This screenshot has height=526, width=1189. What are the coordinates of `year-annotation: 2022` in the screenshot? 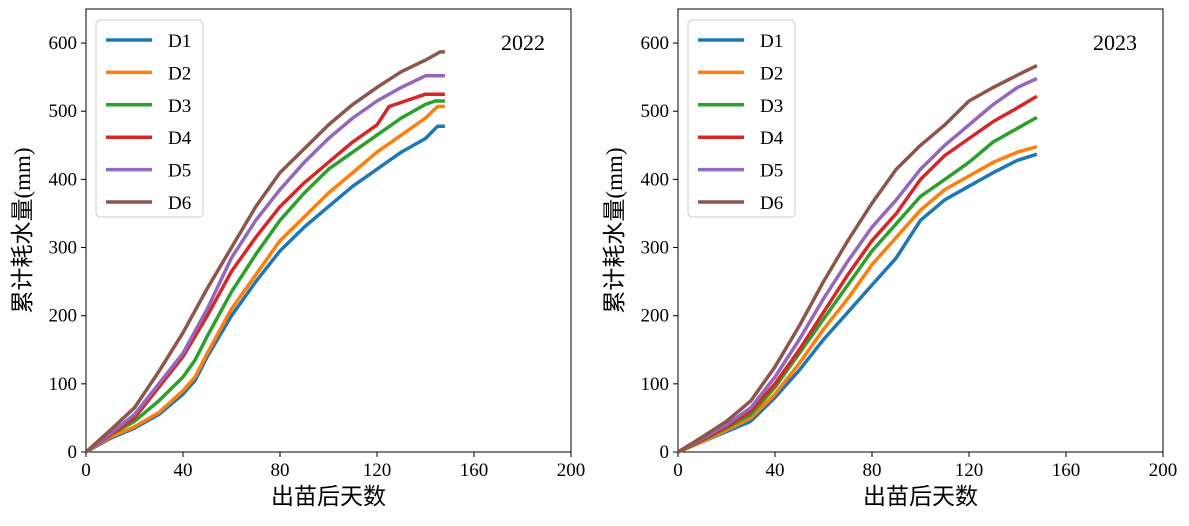 It's located at (523, 42).